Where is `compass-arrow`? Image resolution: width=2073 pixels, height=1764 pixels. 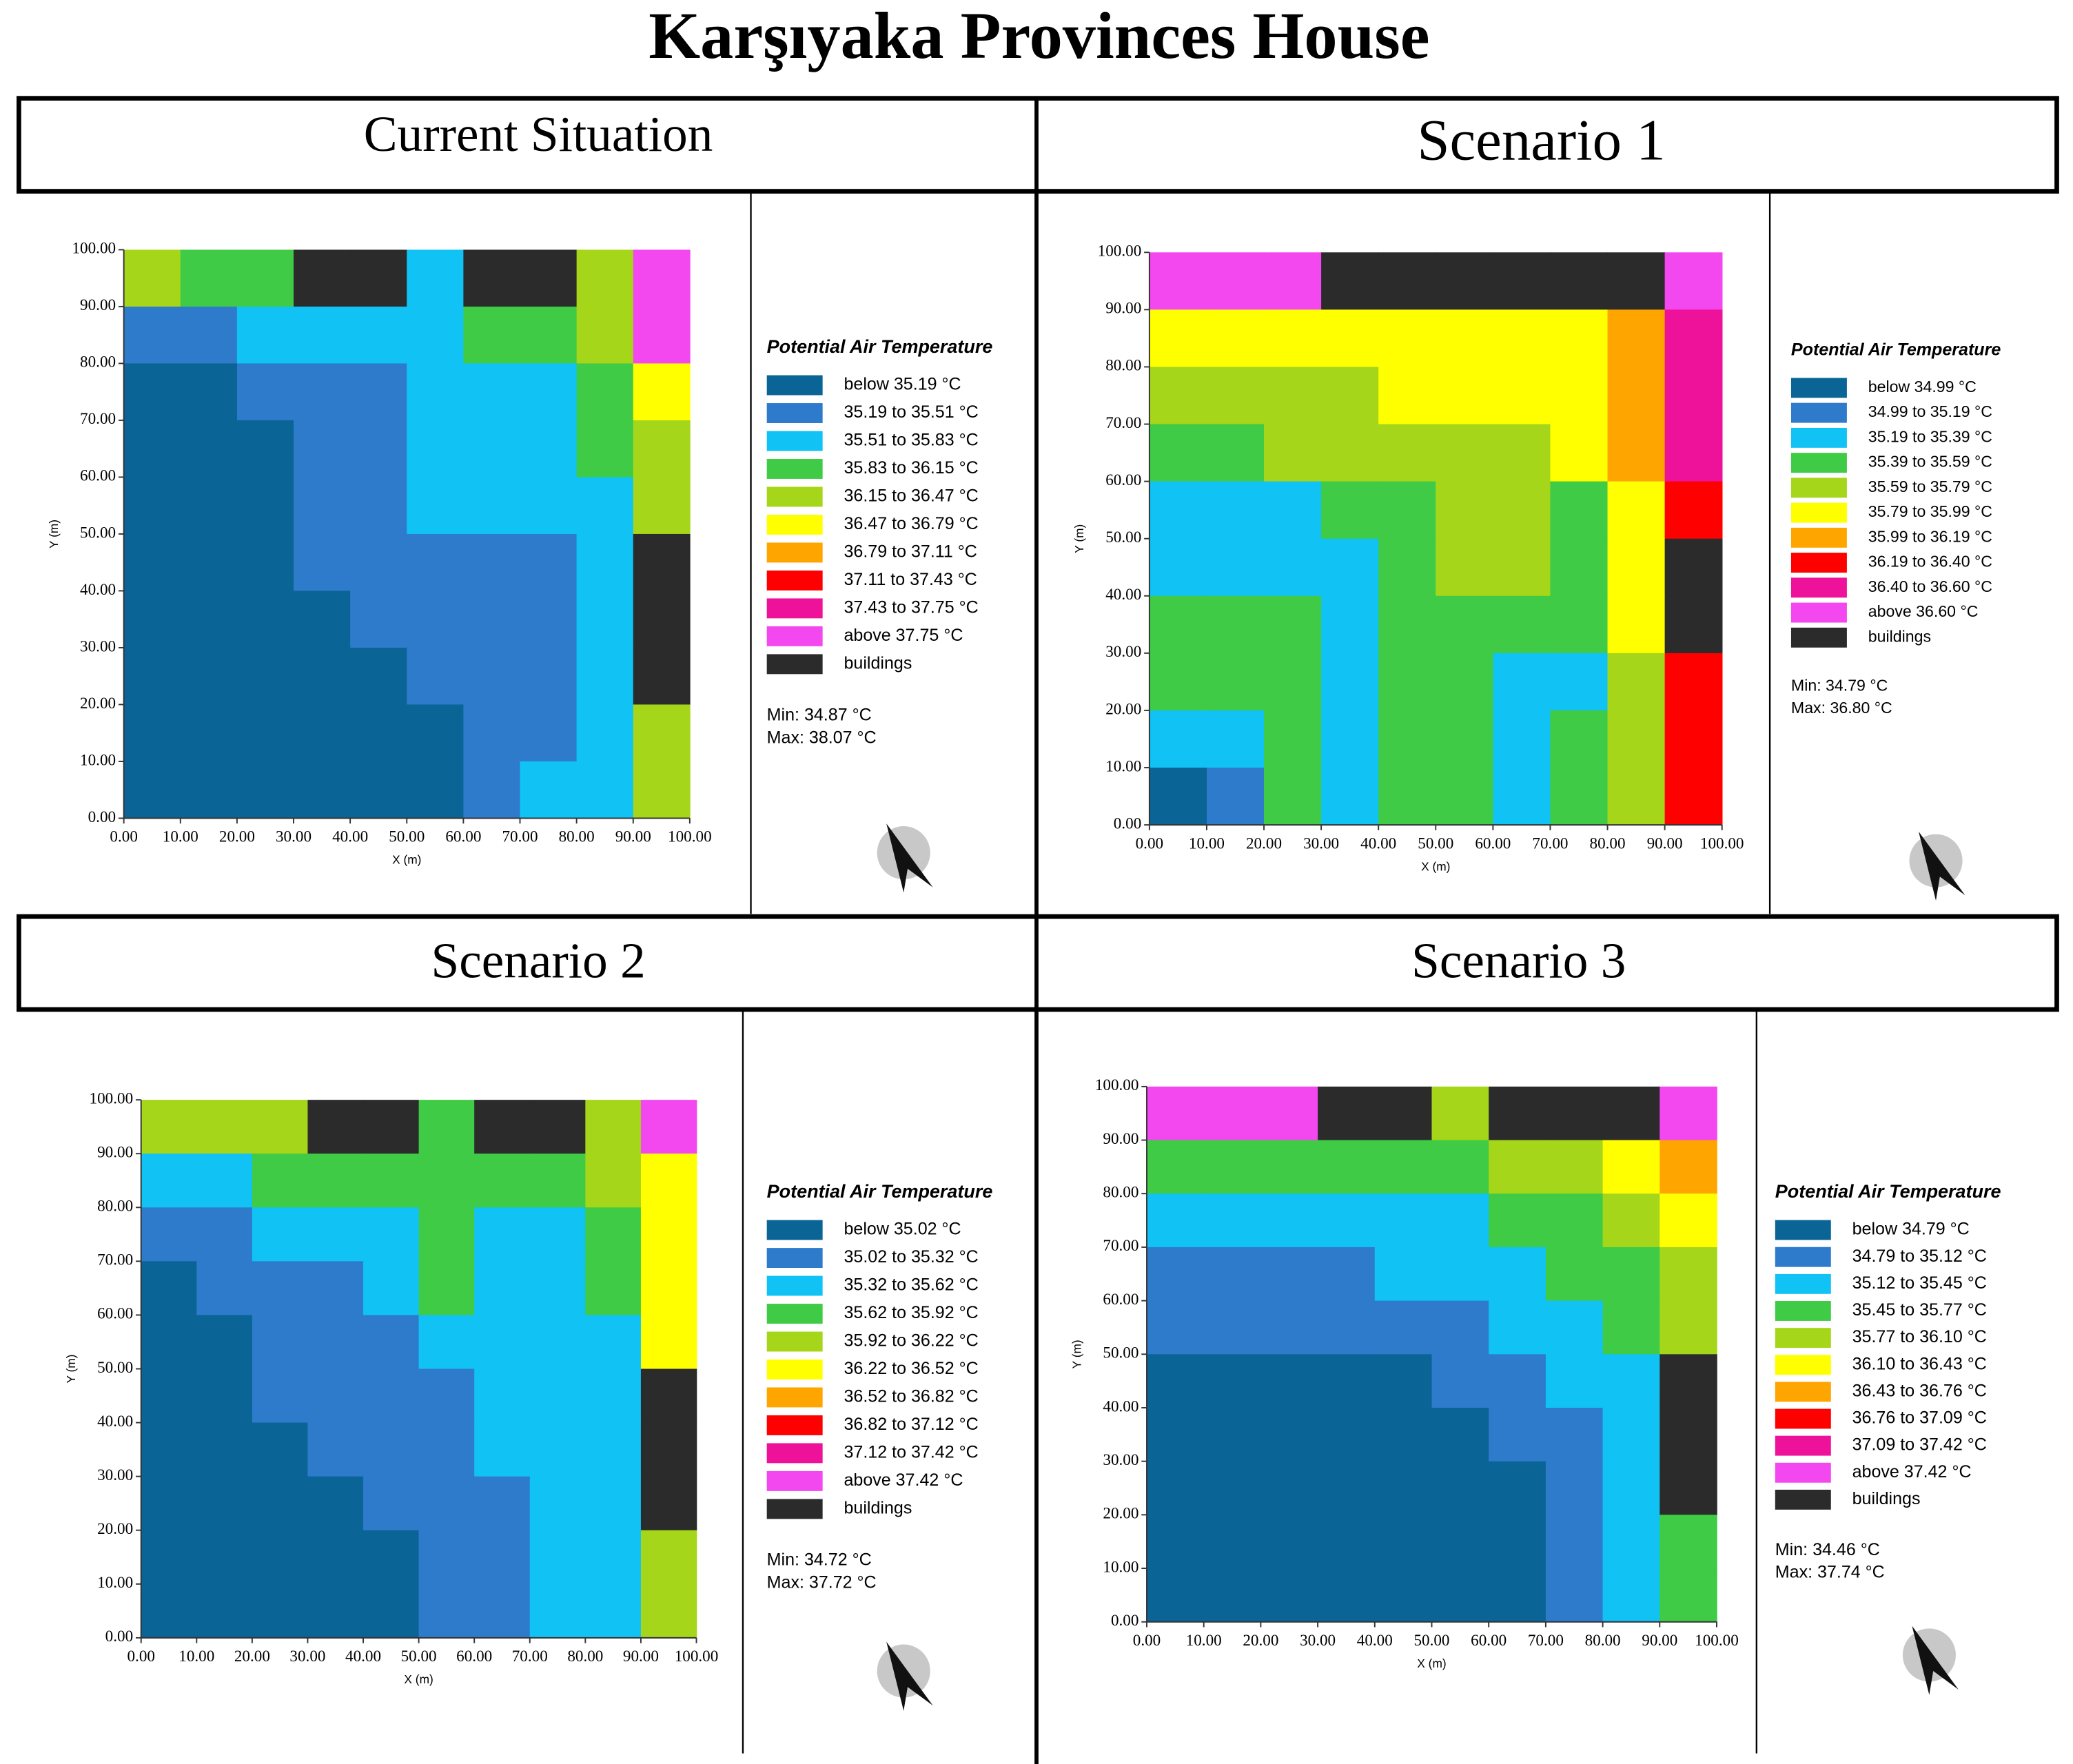 compass-arrow is located at coordinates (1935, 1660).